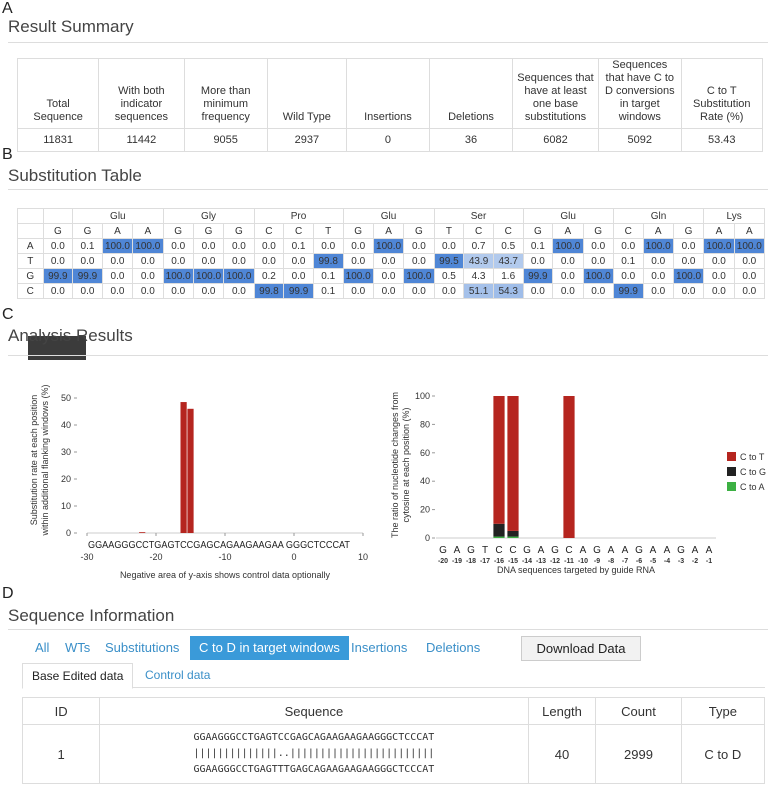 This screenshot has width=778, height=785. Describe the element at coordinates (513, 561) in the screenshot. I see `position-label: -15` at that location.